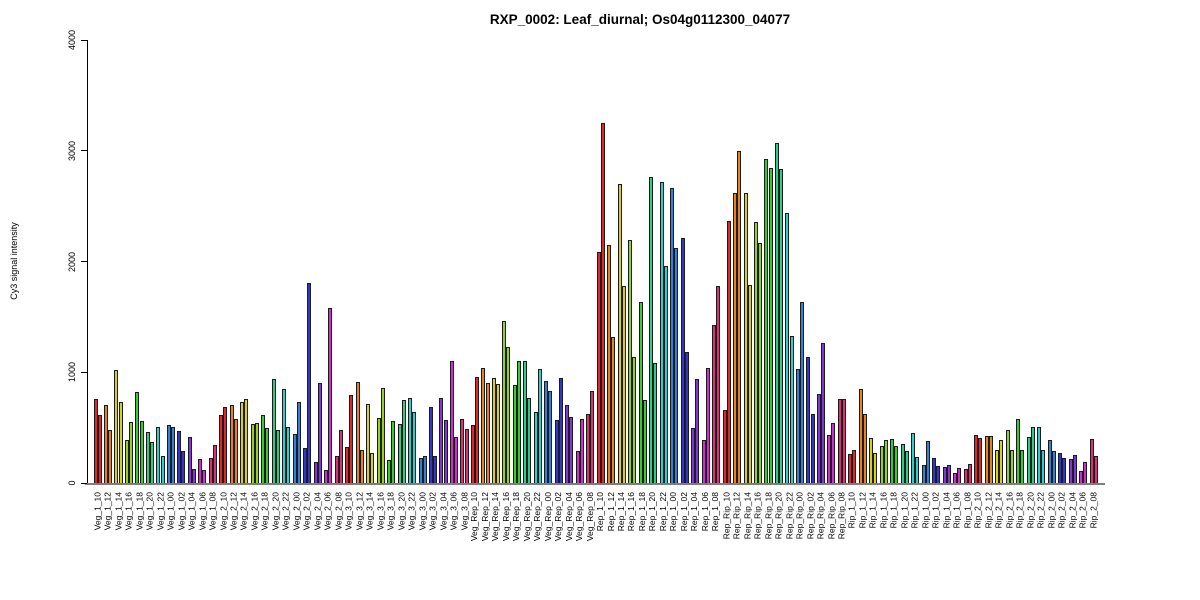 The image size is (1200, 600). What do you see at coordinates (170, 511) in the screenshot?
I see `x-axis-label: Veg_1_00` at bounding box center [170, 511].